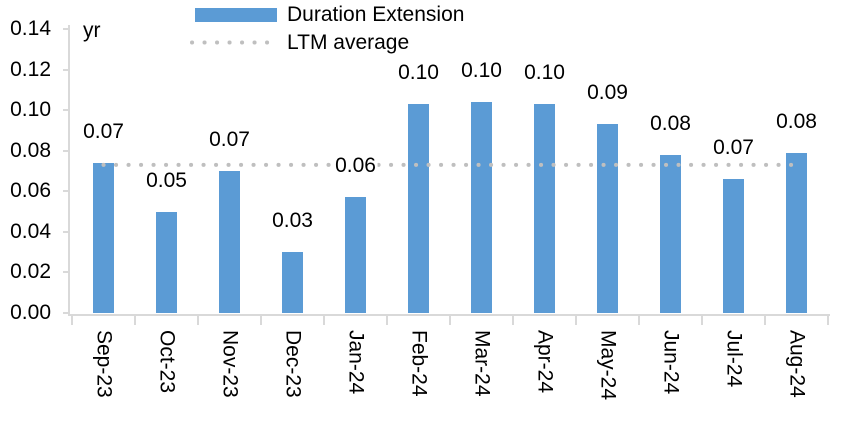 The width and height of the screenshot is (852, 422). What do you see at coordinates (545, 362) in the screenshot?
I see `x-axis-category-label: Apr-24` at bounding box center [545, 362].